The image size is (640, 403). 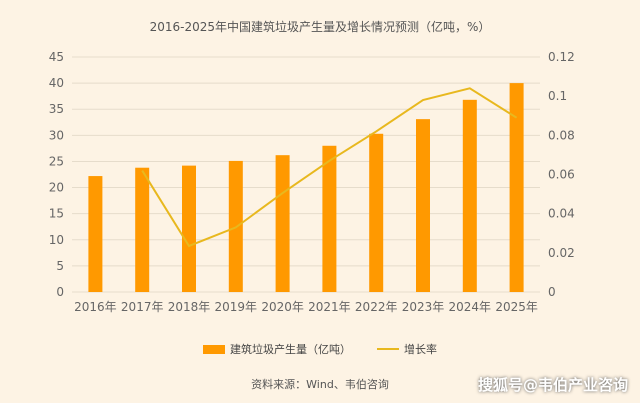 I want to click on y-left-tick-label: 20, so click(x=56, y=188).